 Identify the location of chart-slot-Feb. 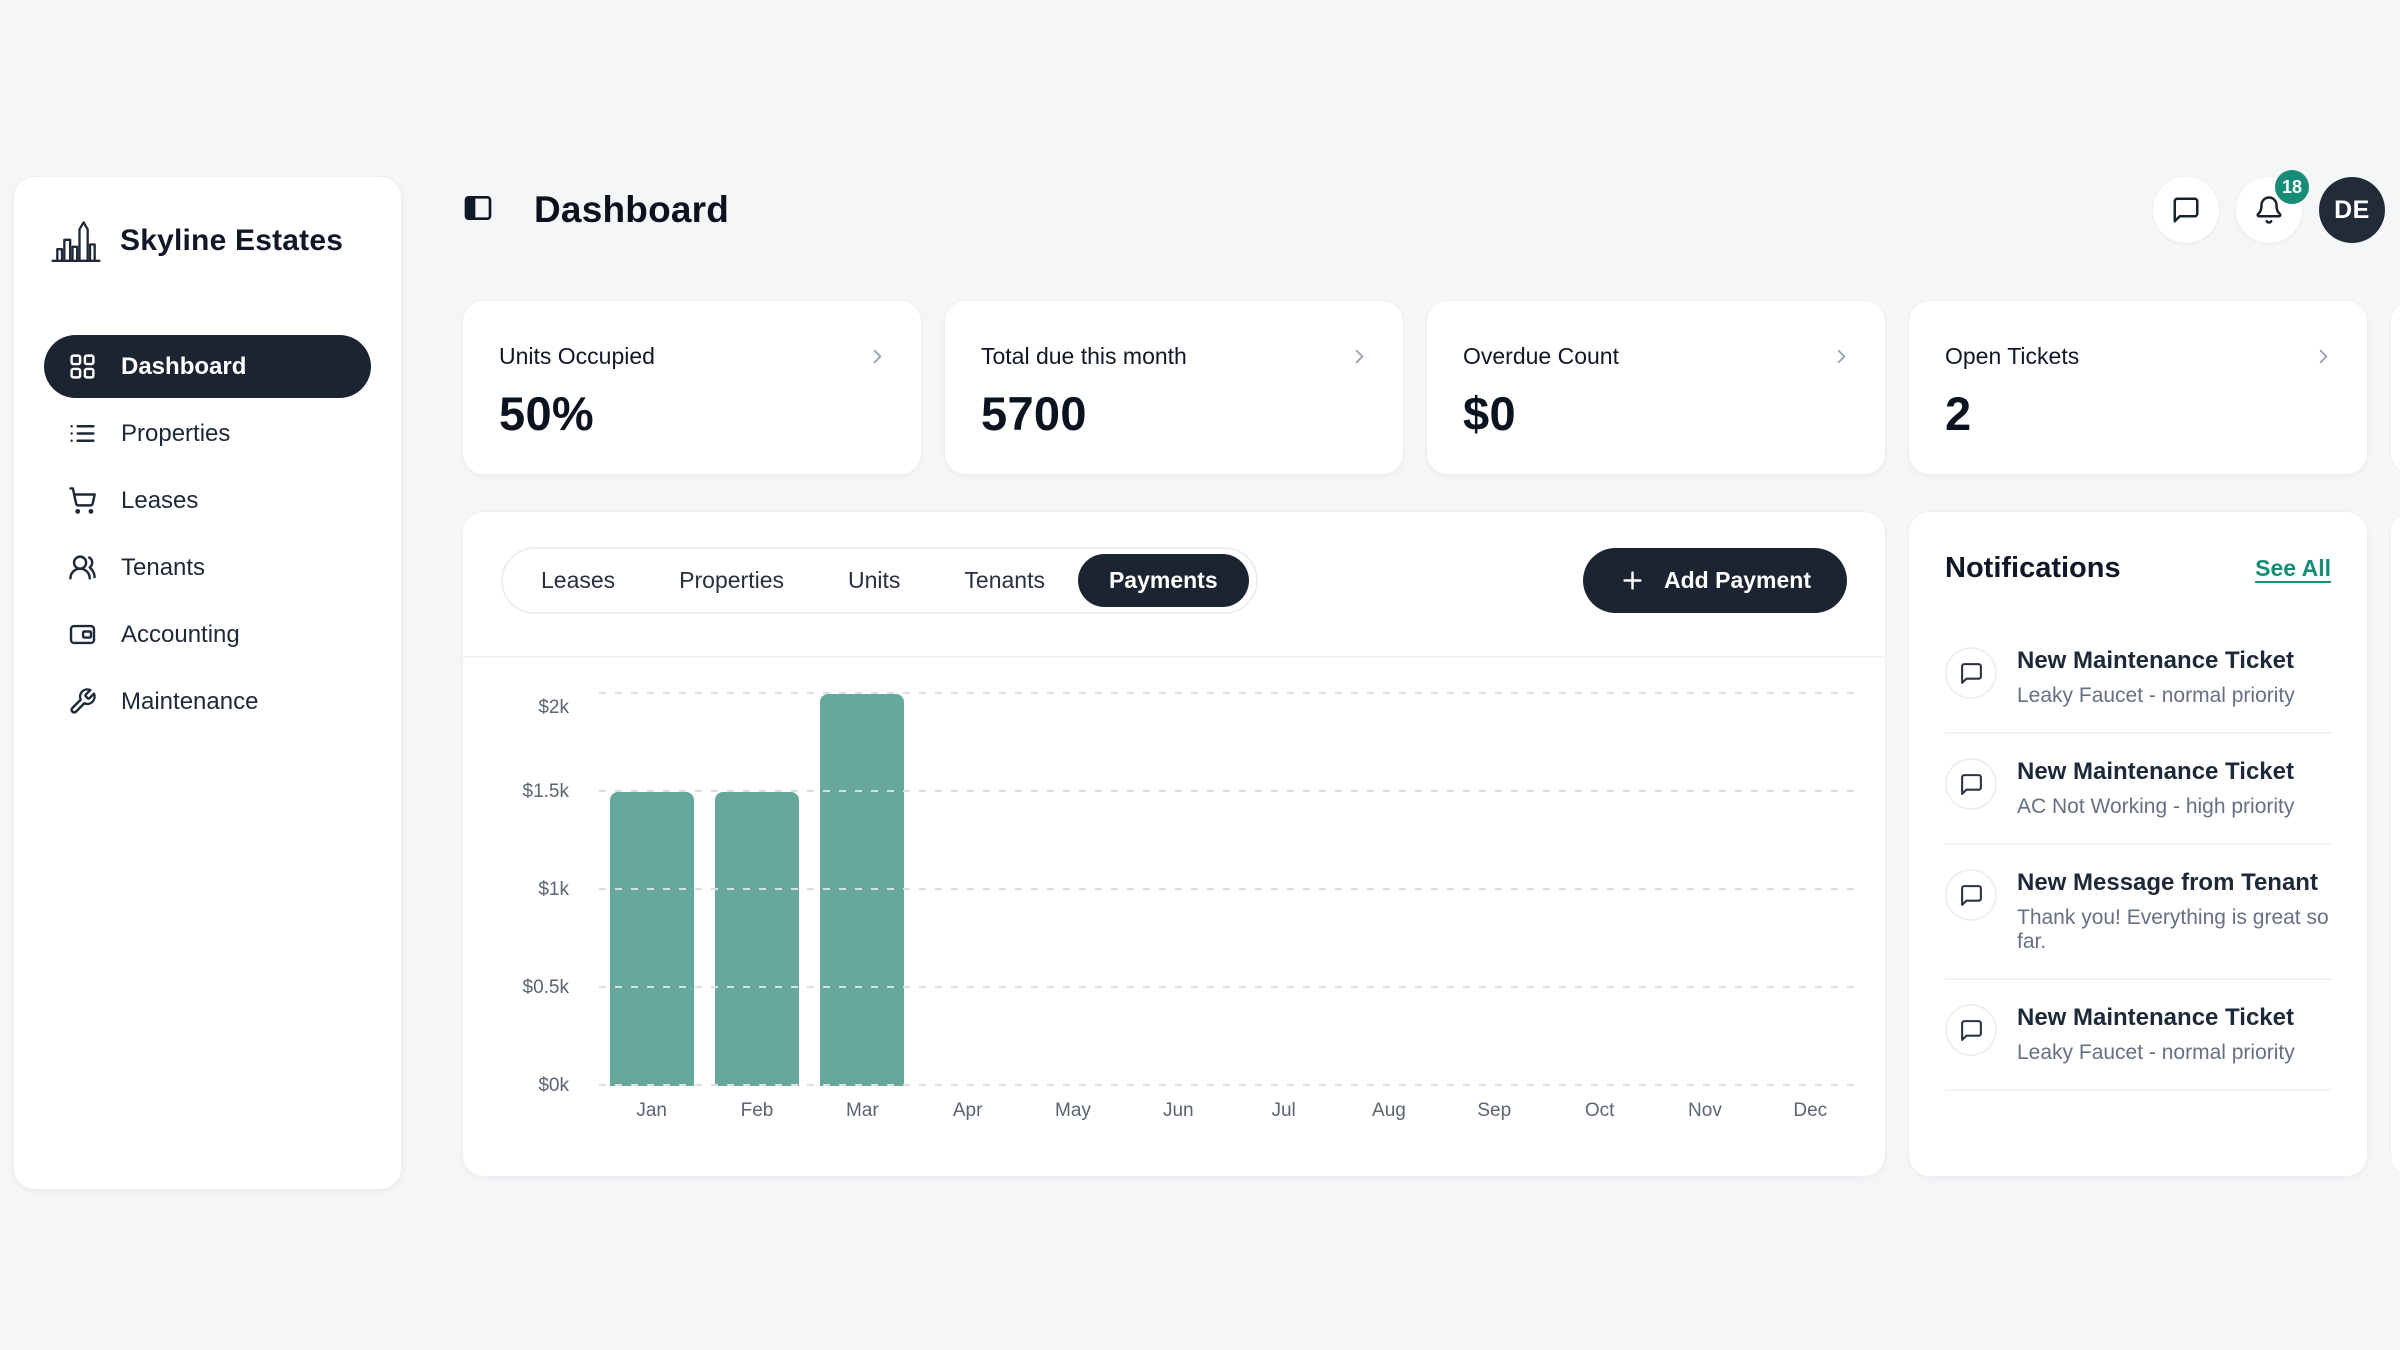
(756, 890).